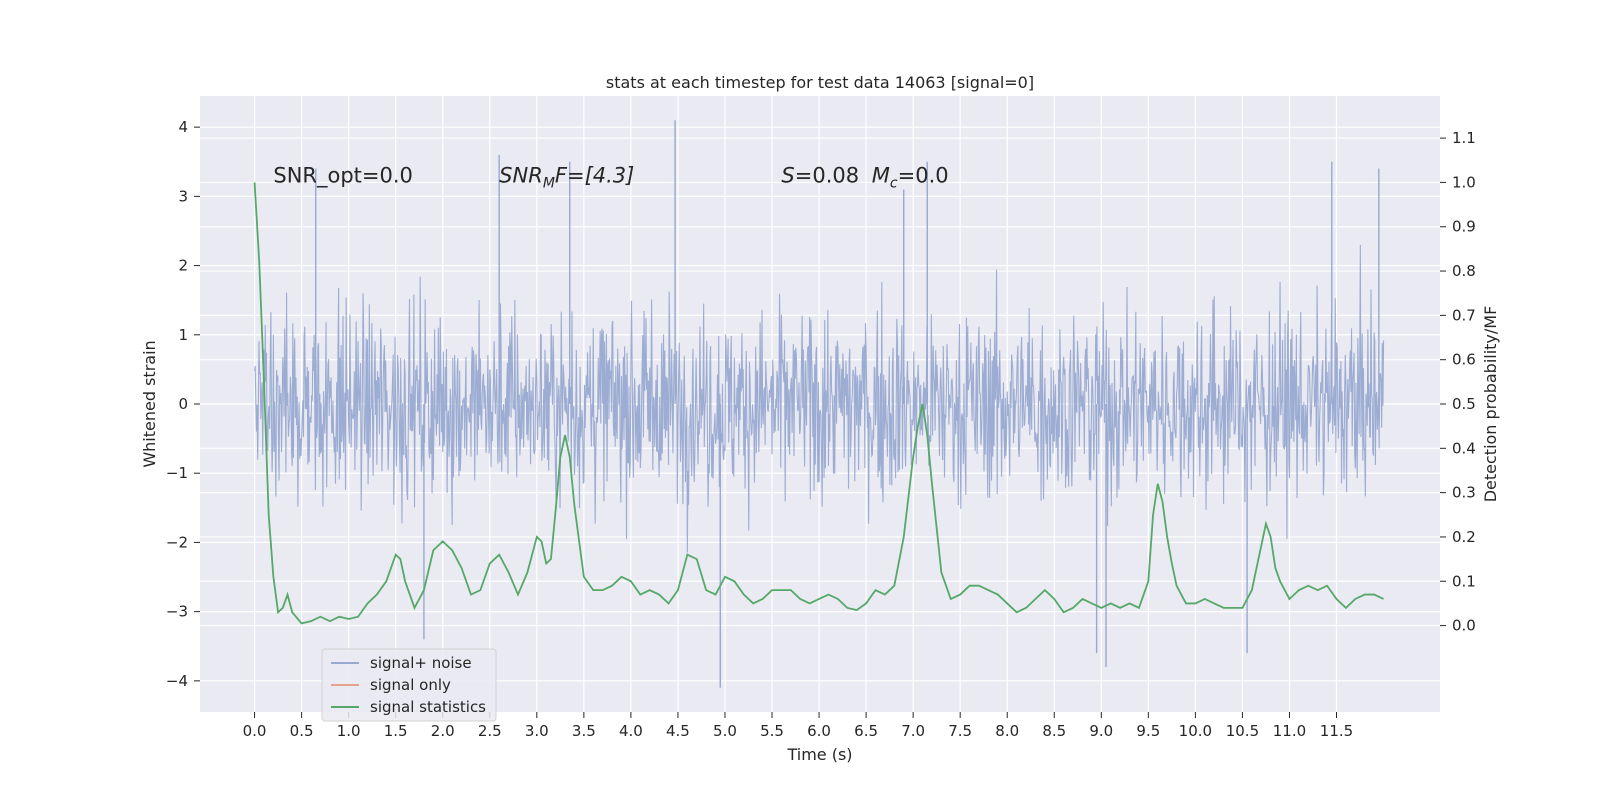 The height and width of the screenshot is (800, 1600). I want to click on x-tick-label-12: 6.0, so click(819, 731).